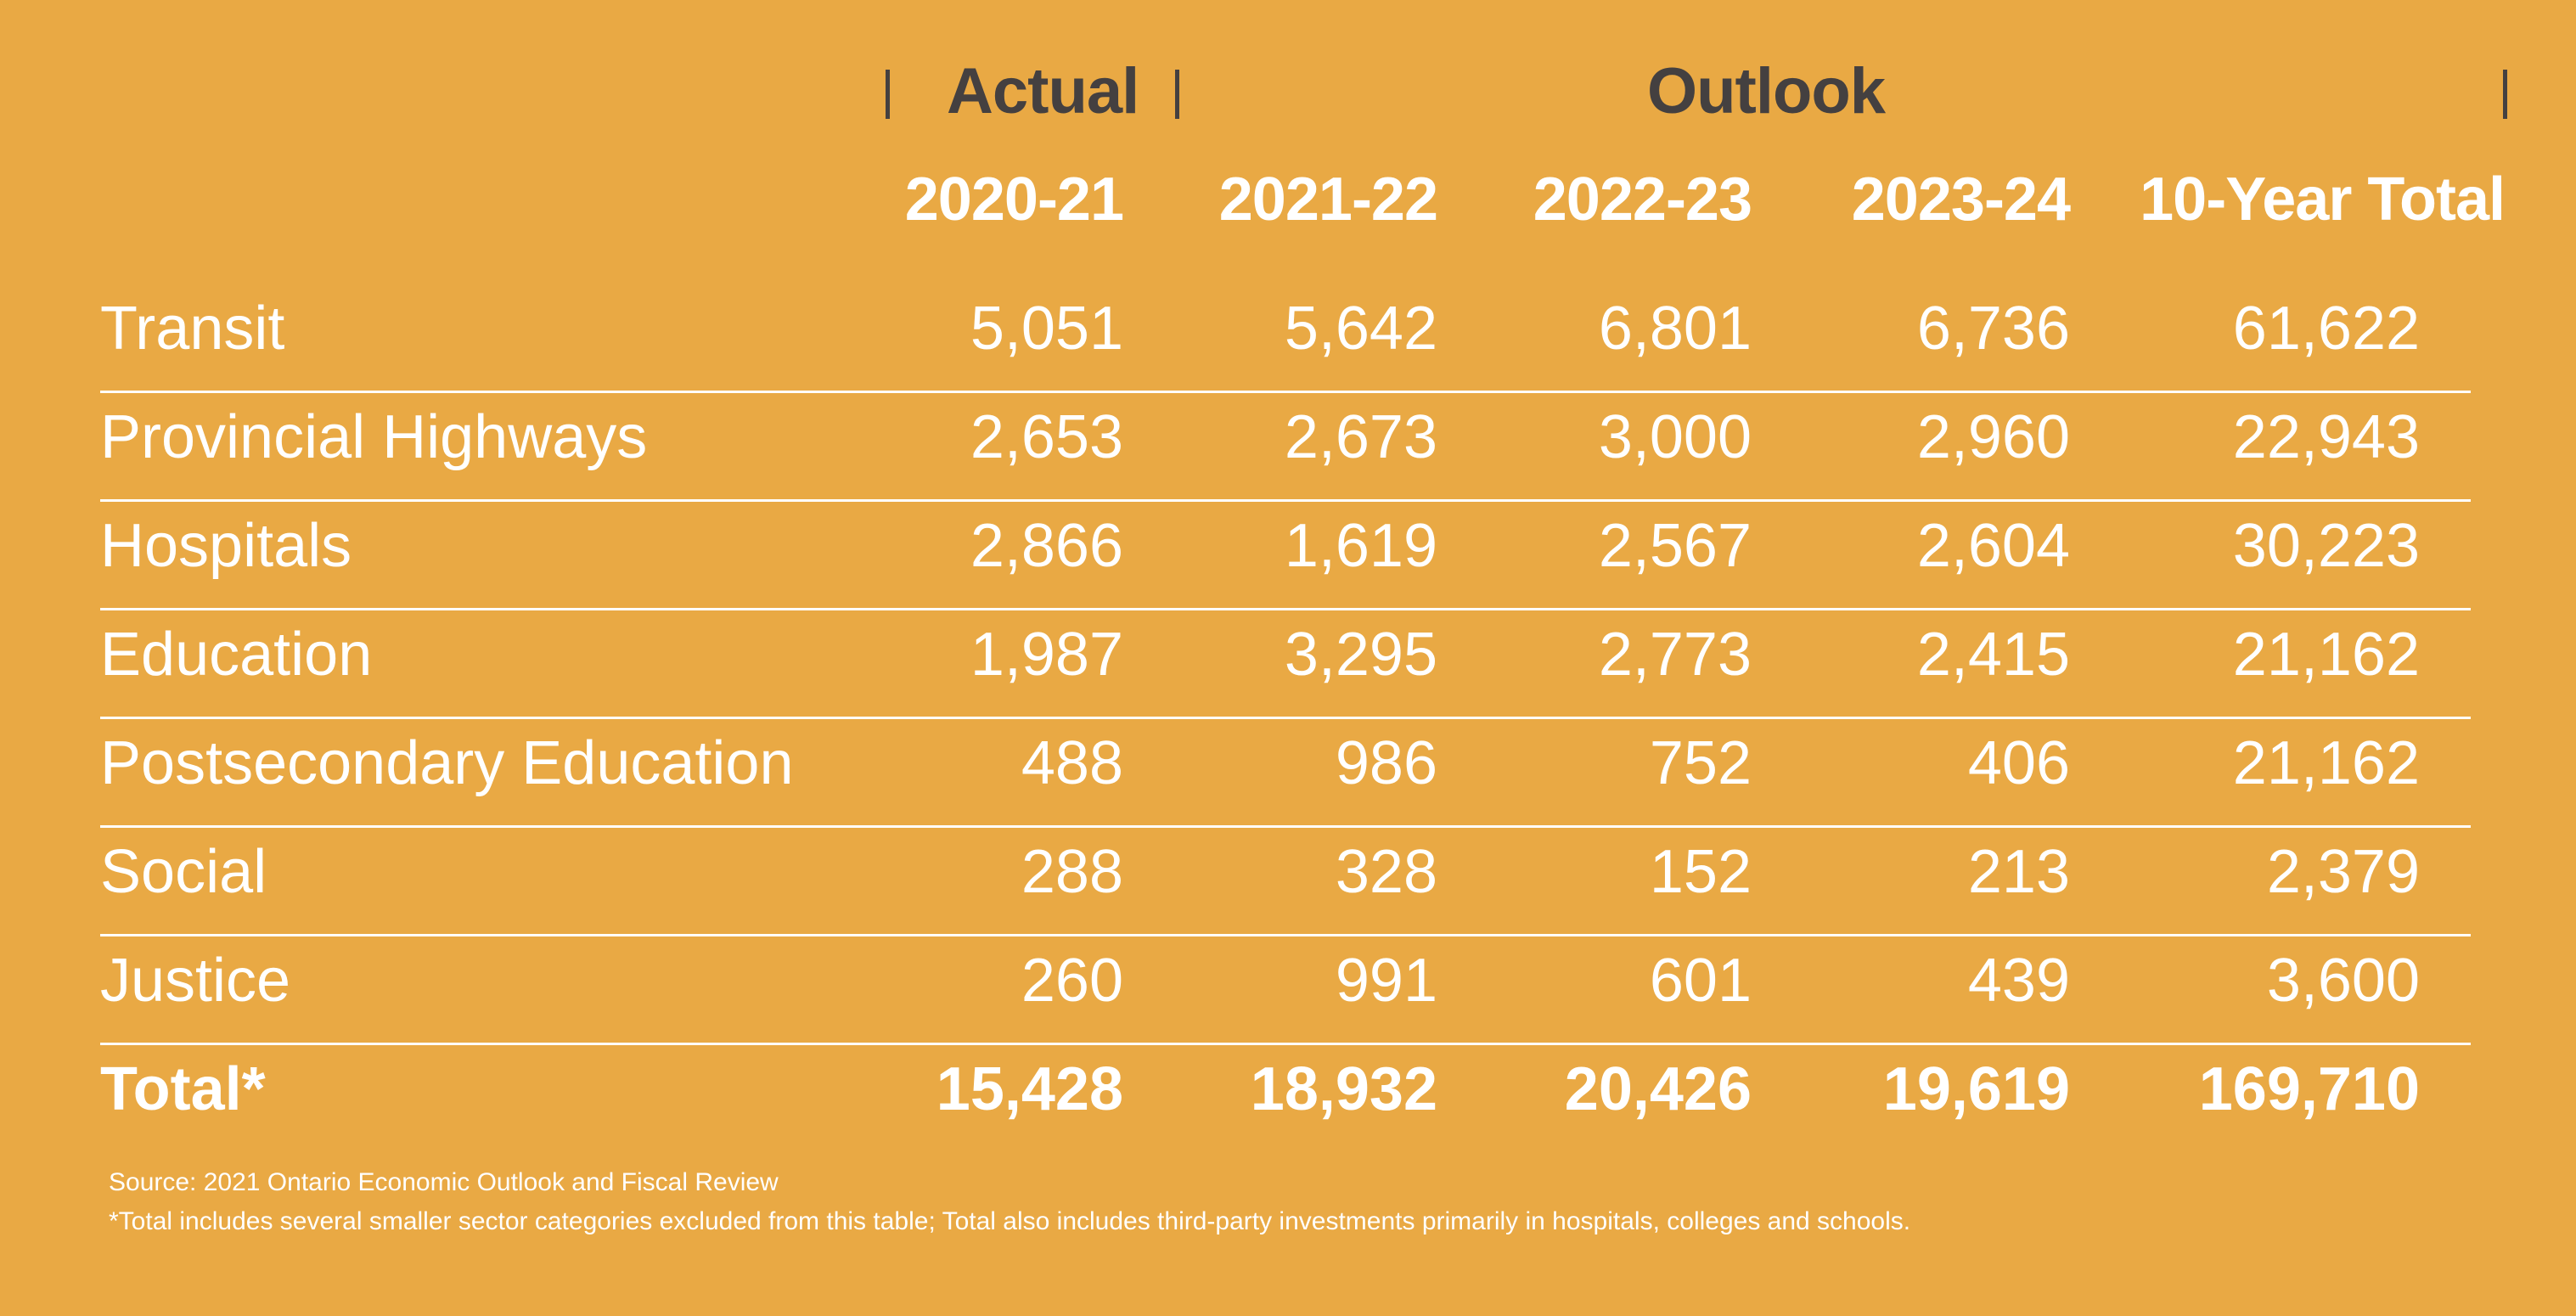  What do you see at coordinates (2018, 872) in the screenshot?
I see `table-cell: 213` at bounding box center [2018, 872].